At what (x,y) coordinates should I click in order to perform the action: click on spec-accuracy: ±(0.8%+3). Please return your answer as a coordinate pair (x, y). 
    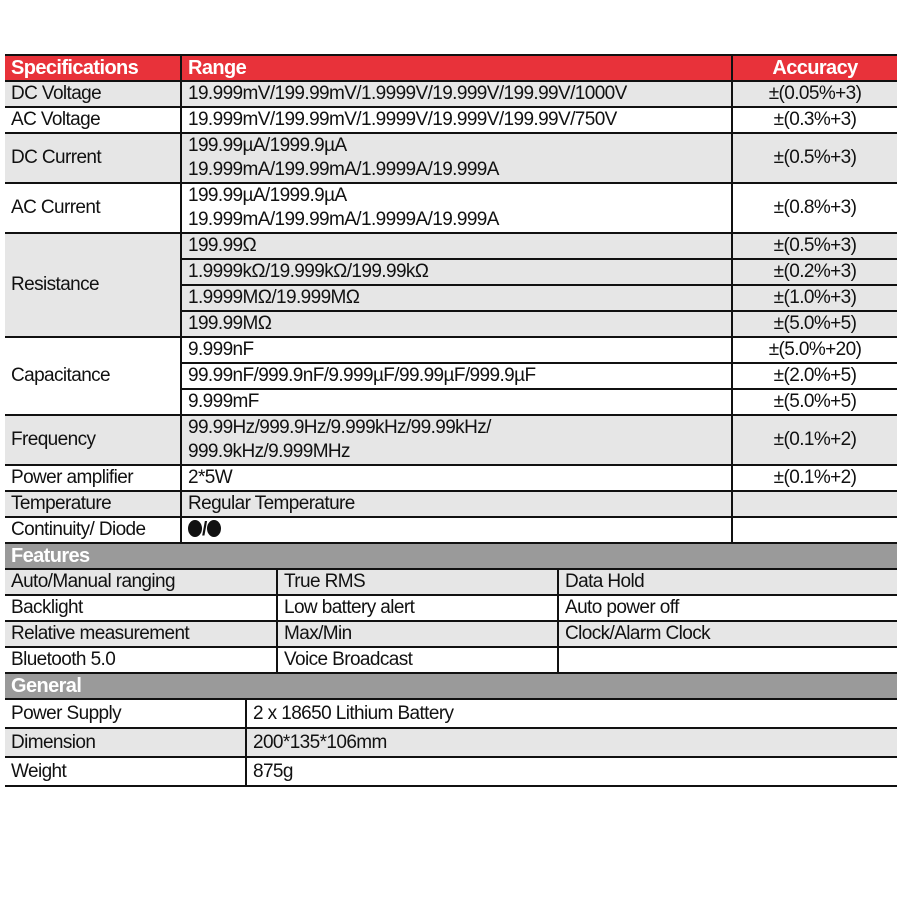
    Looking at the image, I should click on (814, 208).